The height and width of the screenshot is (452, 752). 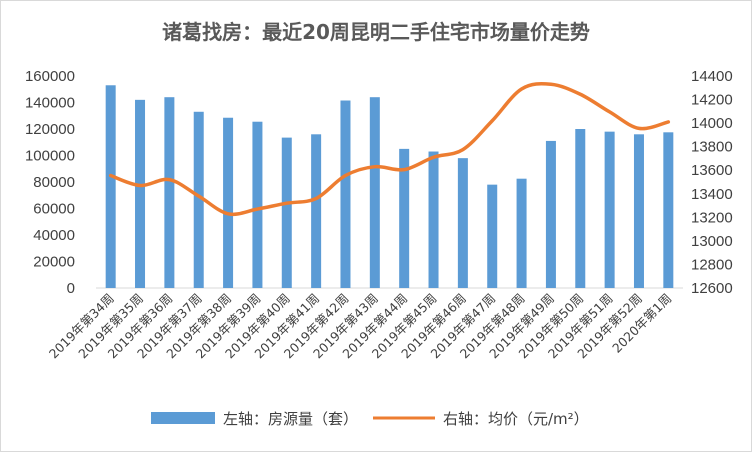 What do you see at coordinates (345, 194) in the screenshot?
I see `bar-2019年第42周` at bounding box center [345, 194].